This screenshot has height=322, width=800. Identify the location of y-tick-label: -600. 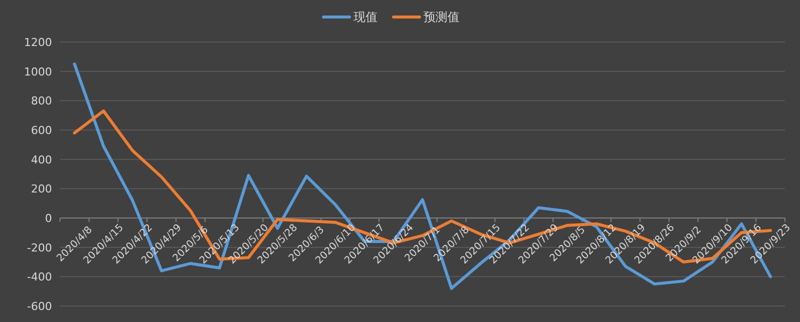
(39, 306).